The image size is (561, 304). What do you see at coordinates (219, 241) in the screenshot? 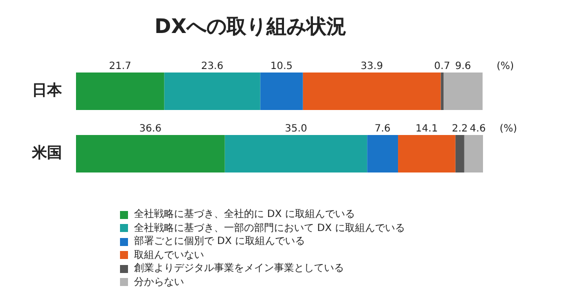
I see `legend-label: 部署ごとに個別で DX に取組んでいる` at bounding box center [219, 241].